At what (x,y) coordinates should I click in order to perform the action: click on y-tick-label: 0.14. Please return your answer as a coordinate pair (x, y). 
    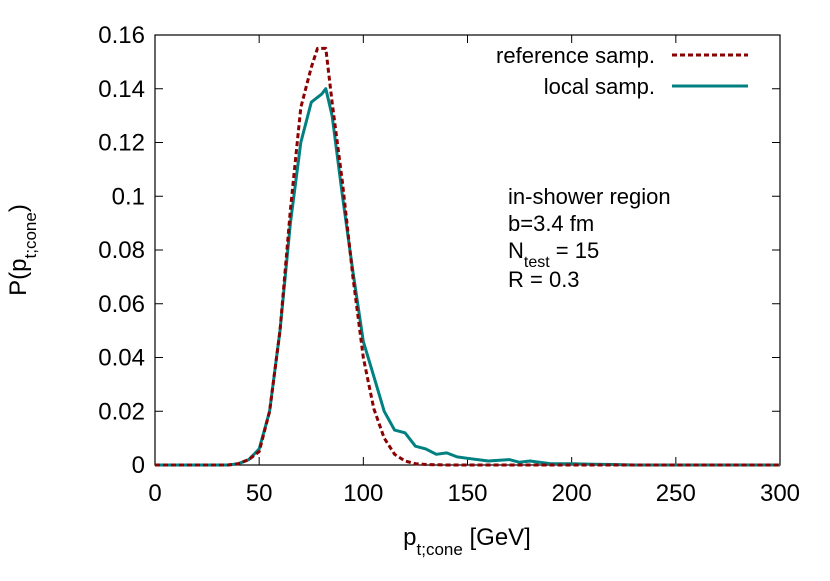
    Looking at the image, I should click on (121, 89).